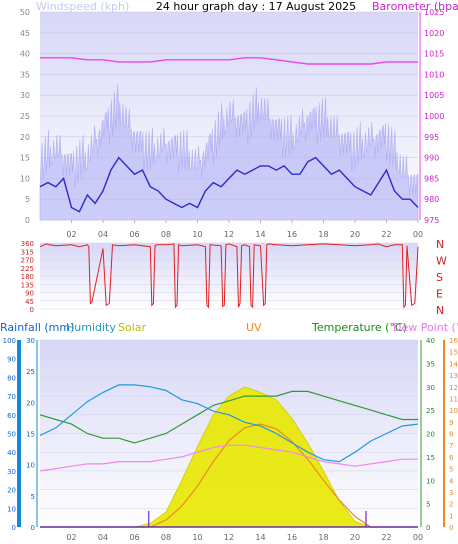 Image resolution: width=458 pixels, height=544 pixels. I want to click on rainfall-tick-label: 15, so click(30, 435).